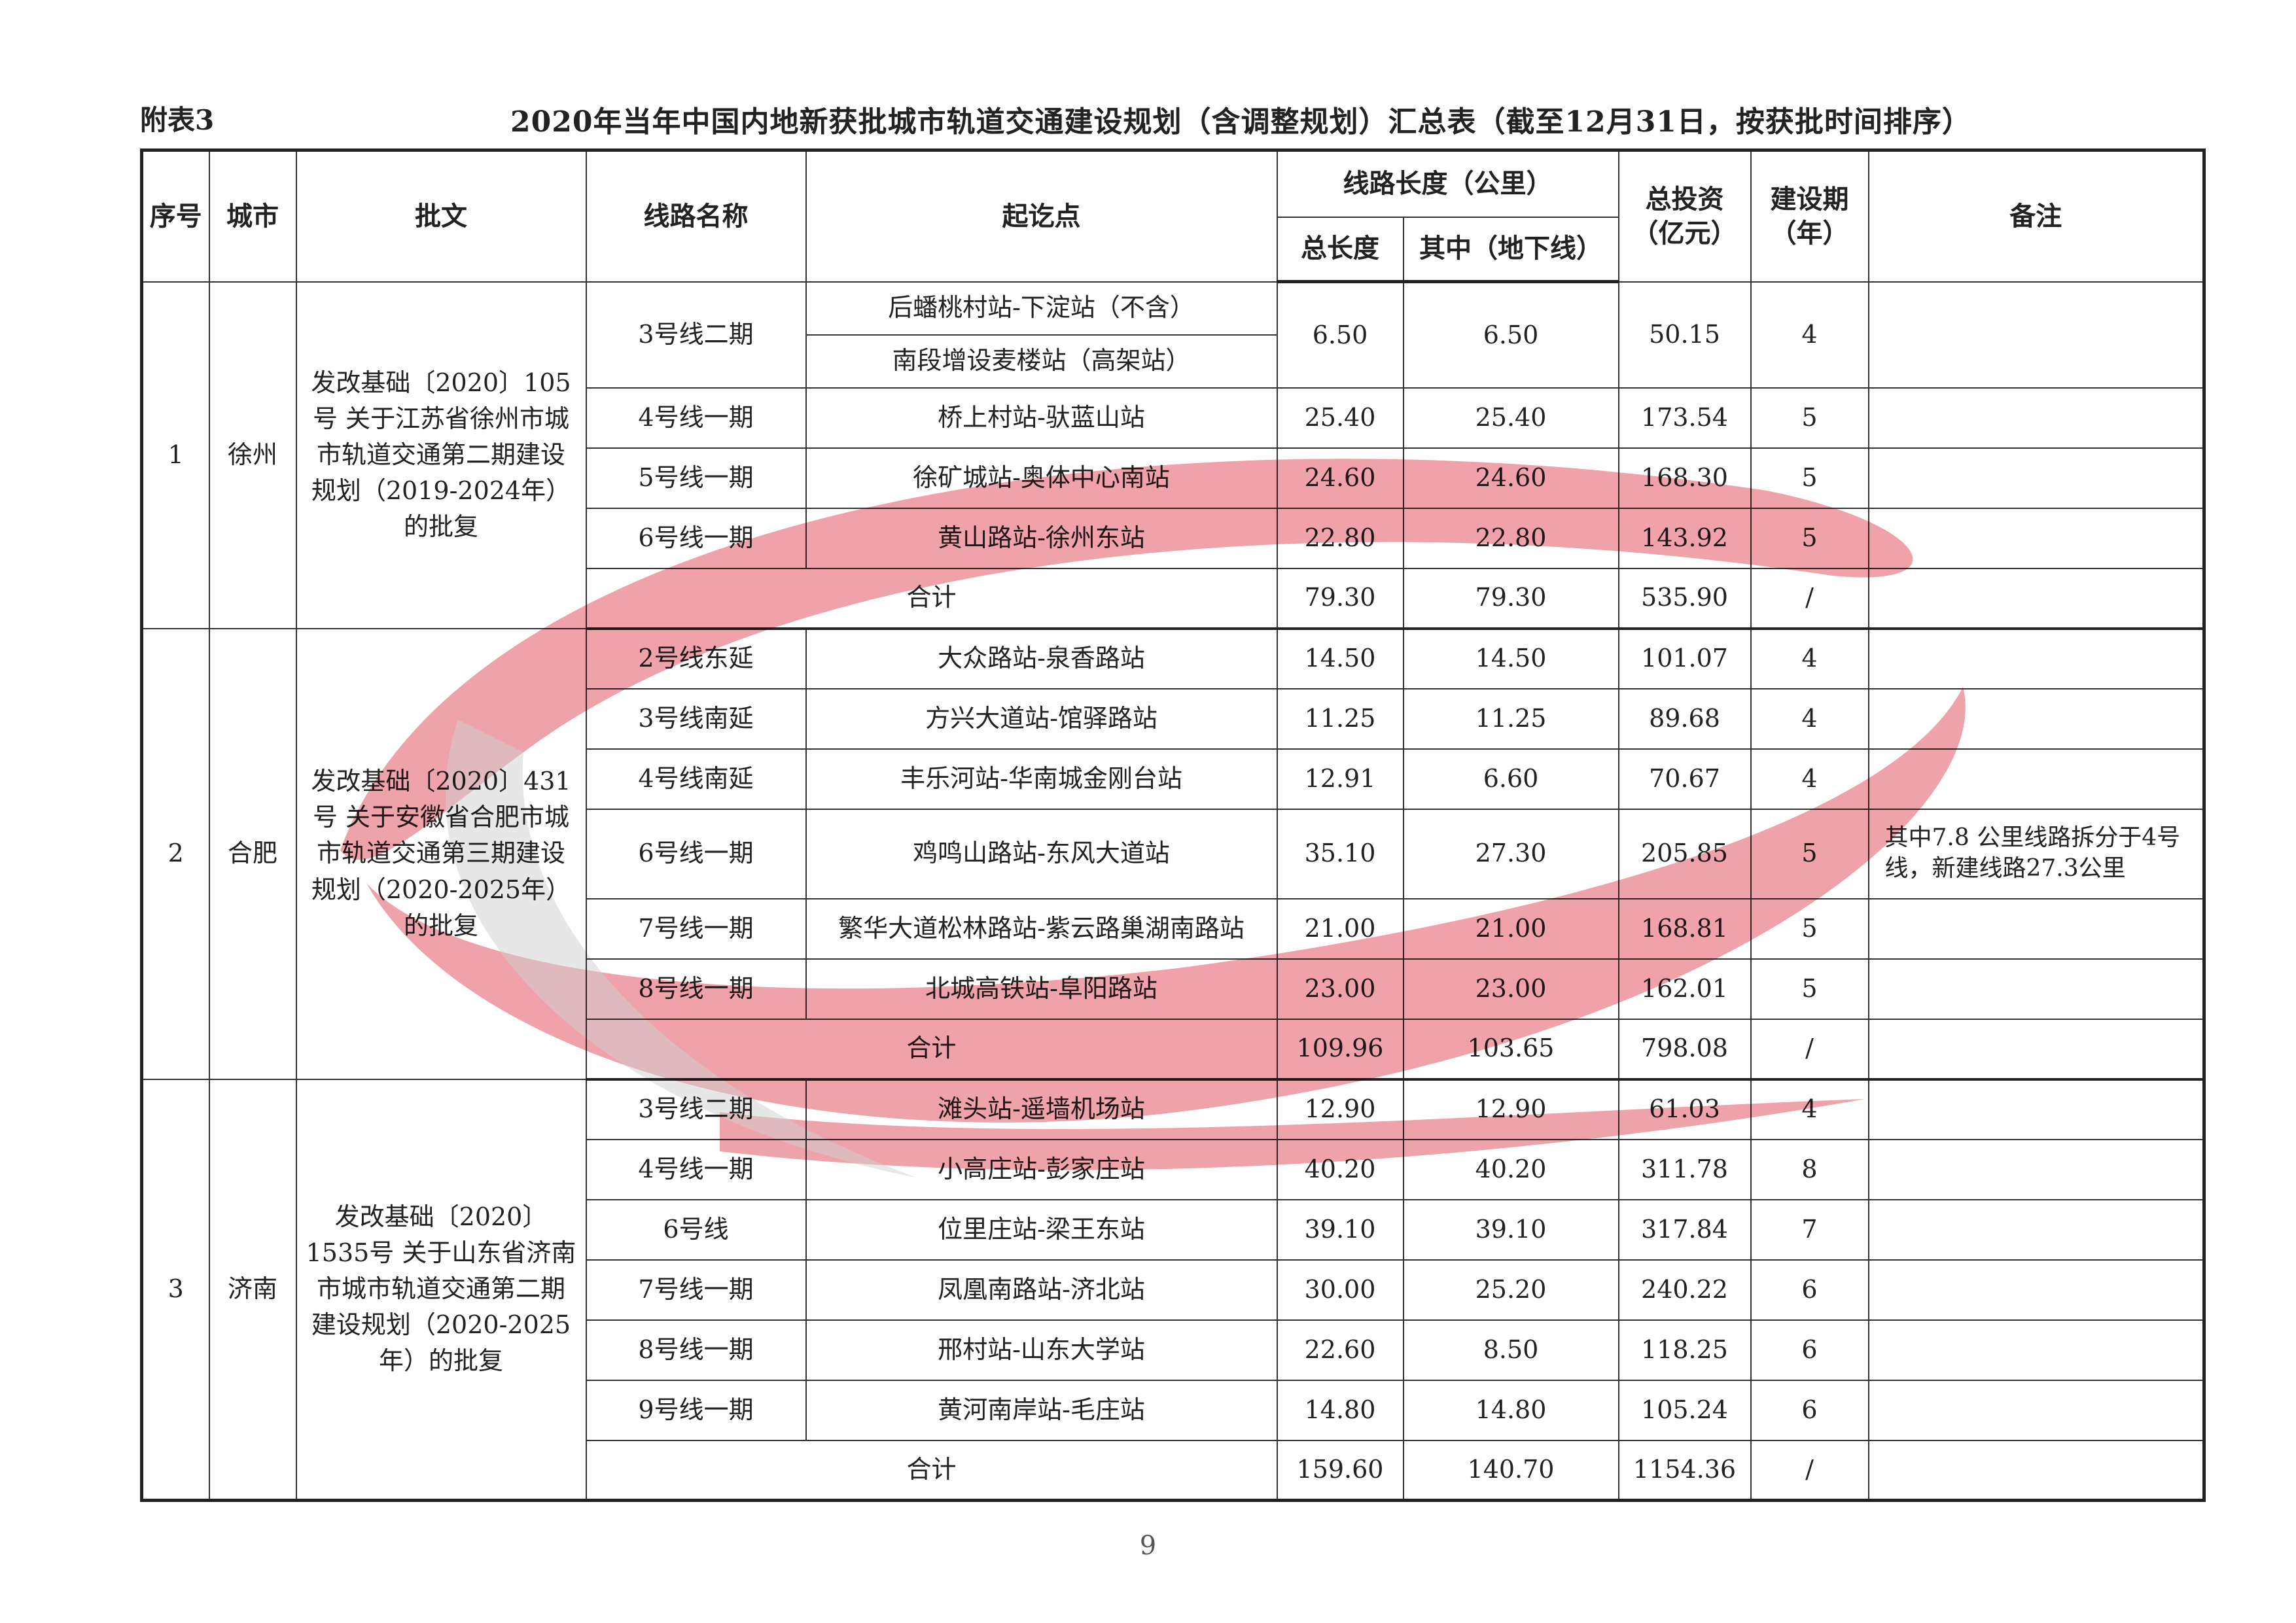 The image size is (2296, 1623). What do you see at coordinates (1510, 1109) in the screenshot?
I see `length-underground-cell: 12.90` at bounding box center [1510, 1109].